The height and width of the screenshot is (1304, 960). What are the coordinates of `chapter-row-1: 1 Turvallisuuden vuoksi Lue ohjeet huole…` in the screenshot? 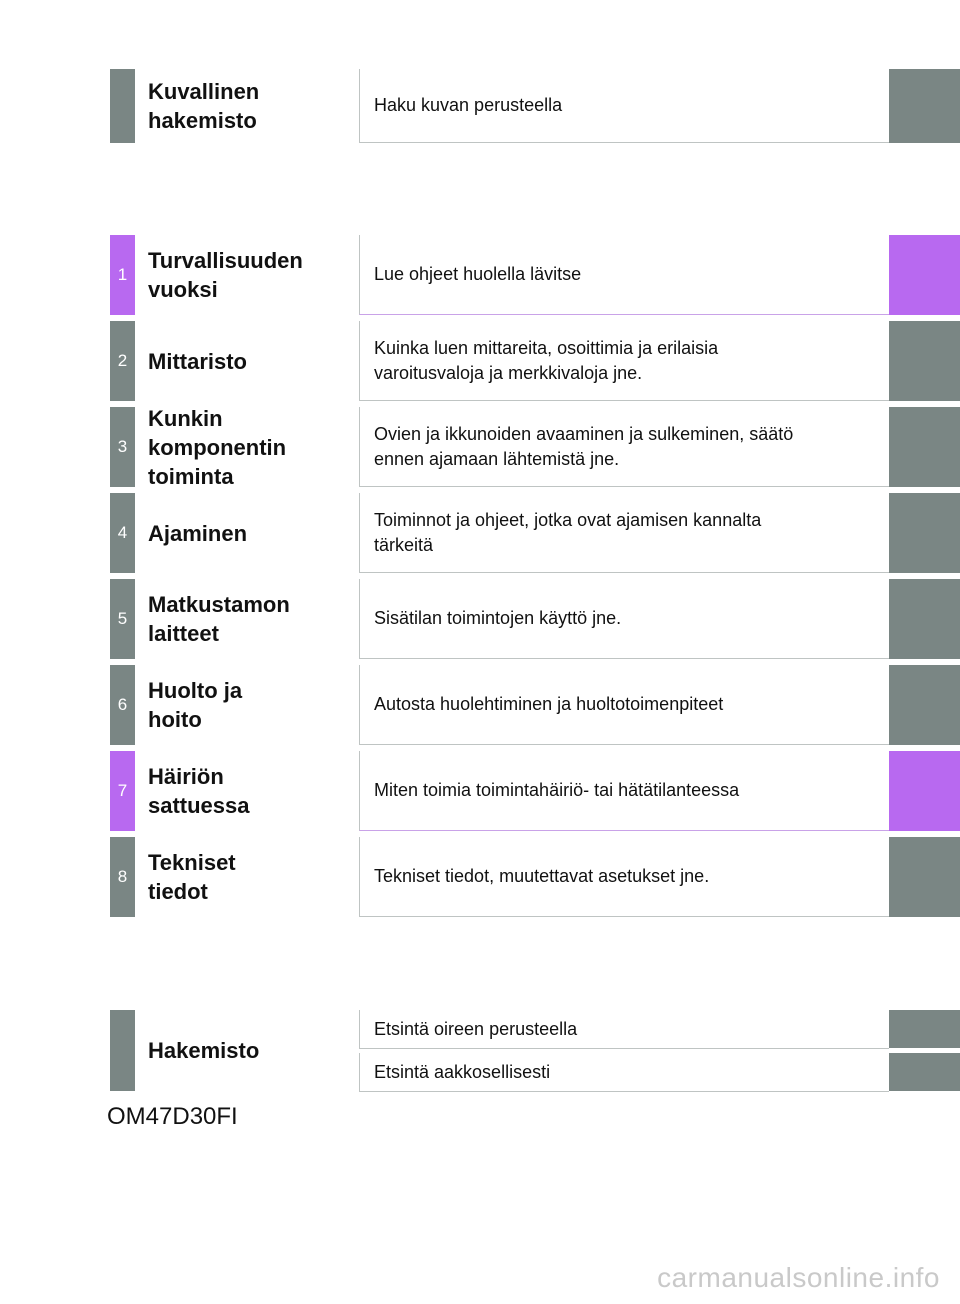 It's located at (535, 275).